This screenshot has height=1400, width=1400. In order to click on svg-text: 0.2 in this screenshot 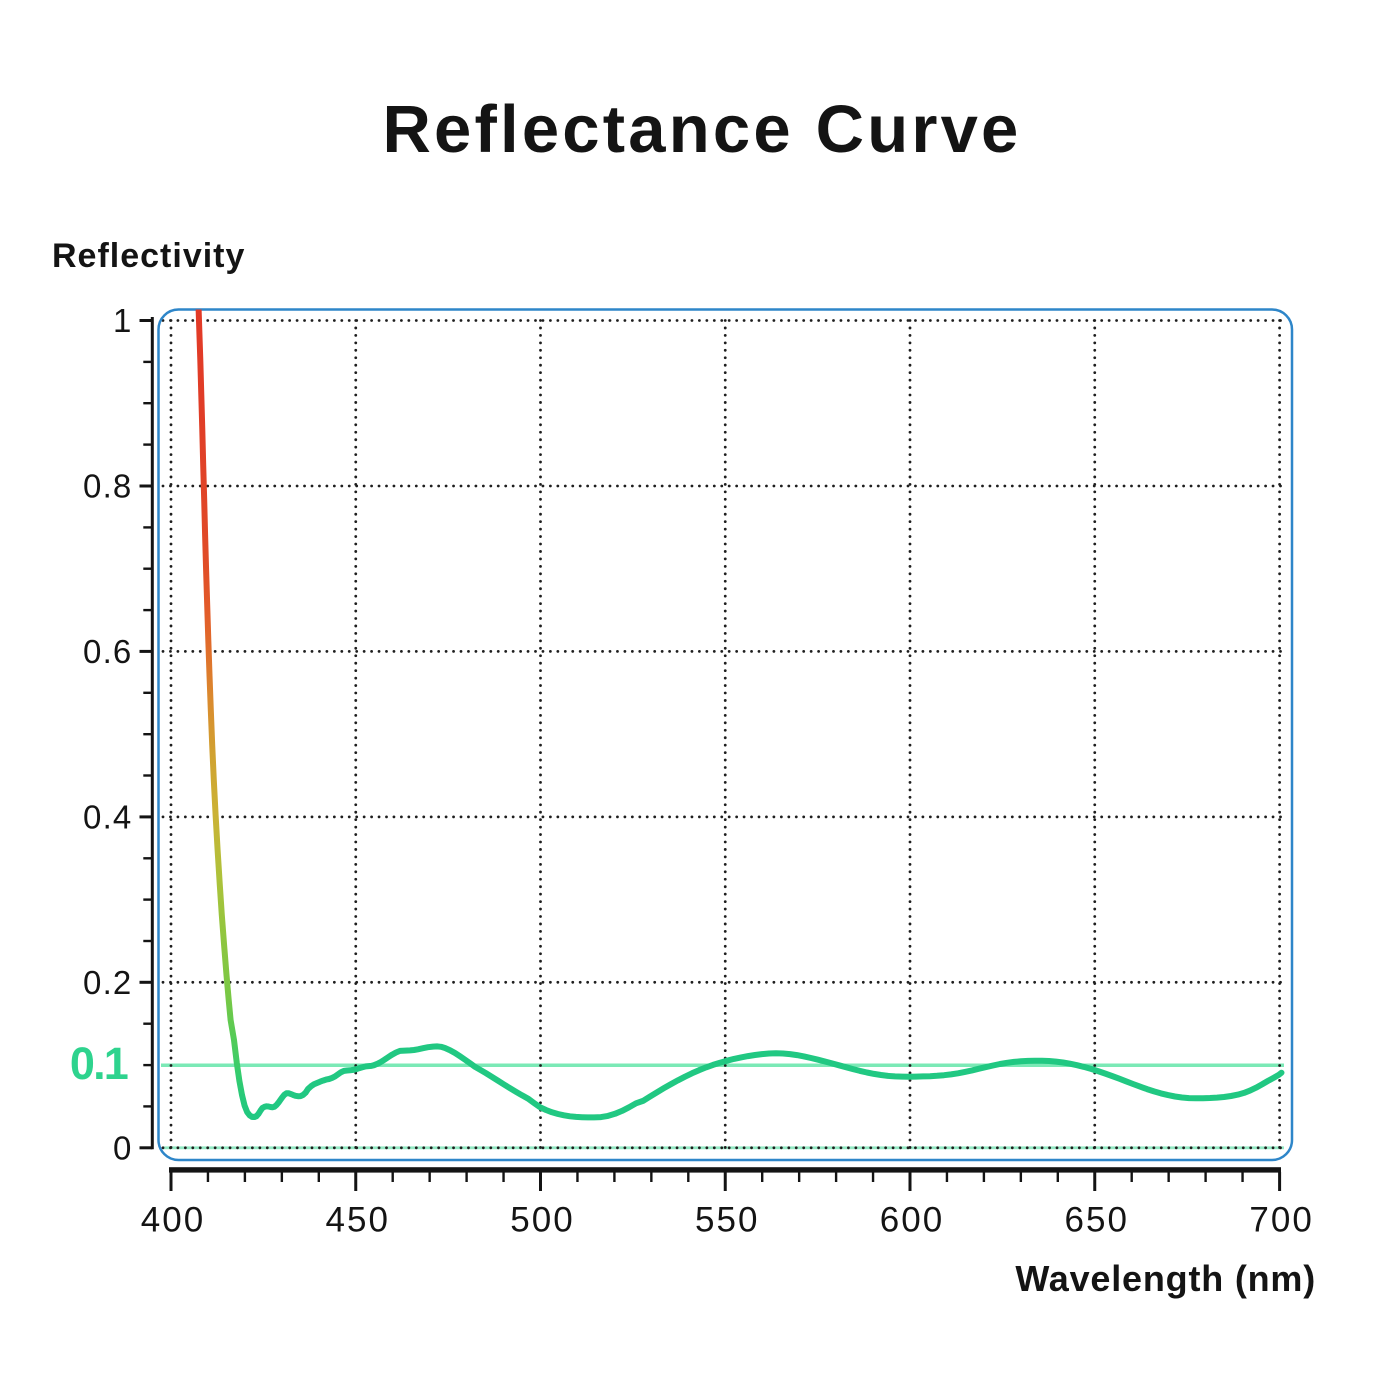, I will do `click(107, 982)`.